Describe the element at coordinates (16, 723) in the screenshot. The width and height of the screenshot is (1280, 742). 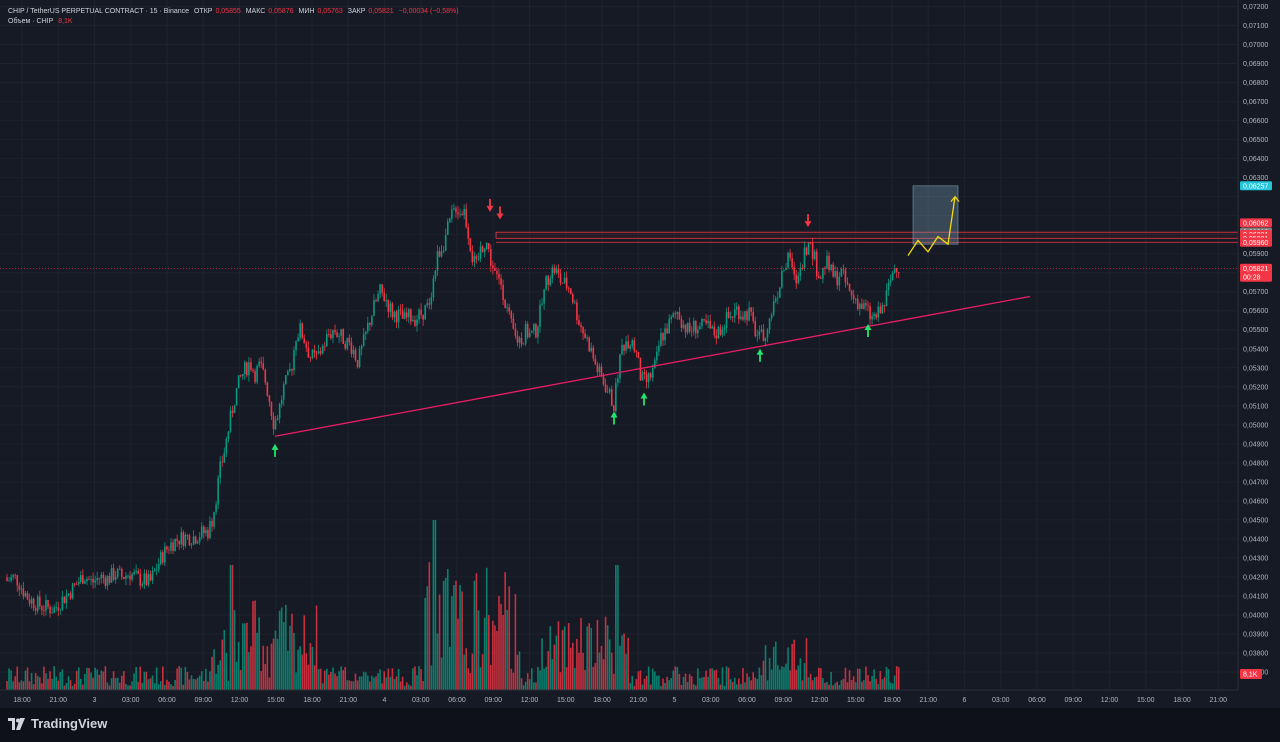
I see `tradingview-logo-icon` at that location.